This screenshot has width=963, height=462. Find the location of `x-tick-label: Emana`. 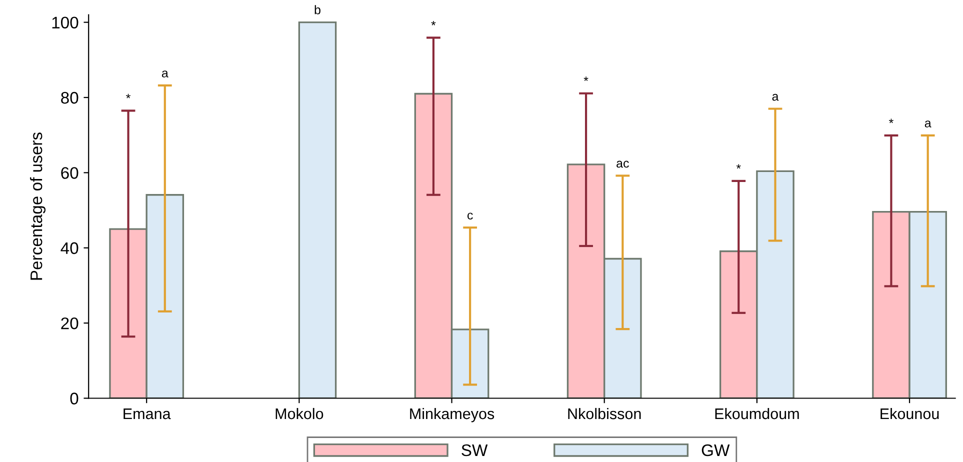

x-tick-label: Emana is located at coordinates (147, 414).